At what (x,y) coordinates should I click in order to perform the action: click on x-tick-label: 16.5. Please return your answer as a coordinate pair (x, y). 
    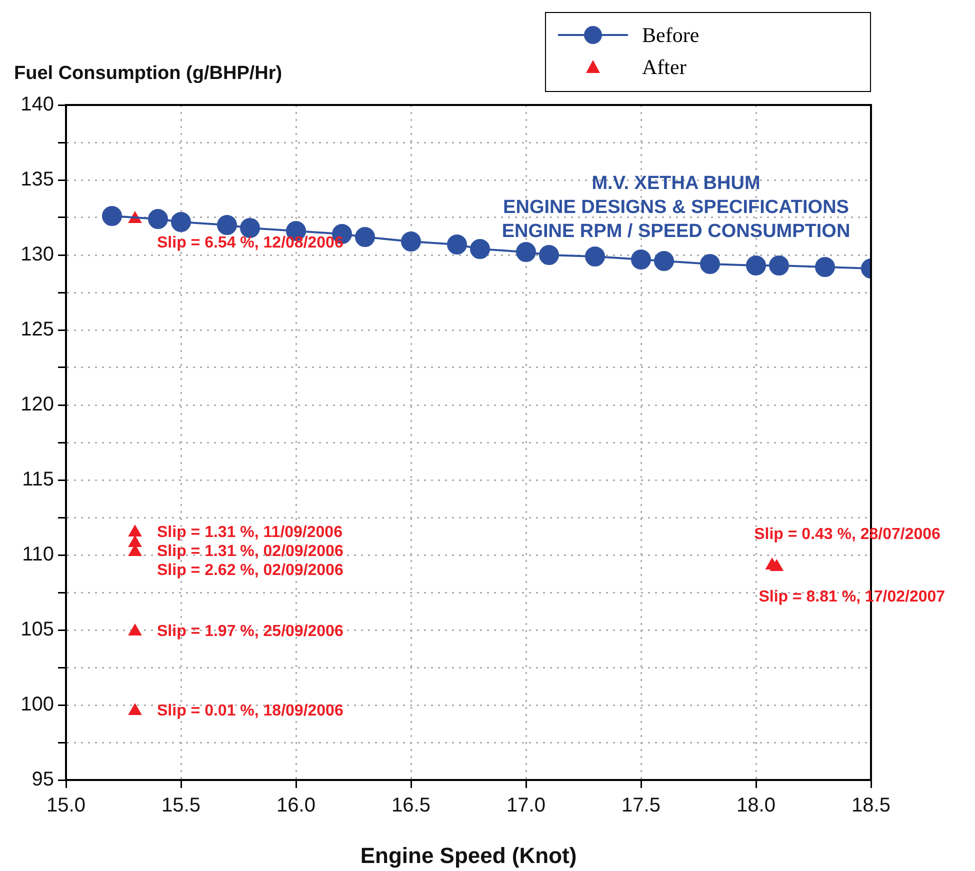
    Looking at the image, I should click on (411, 805).